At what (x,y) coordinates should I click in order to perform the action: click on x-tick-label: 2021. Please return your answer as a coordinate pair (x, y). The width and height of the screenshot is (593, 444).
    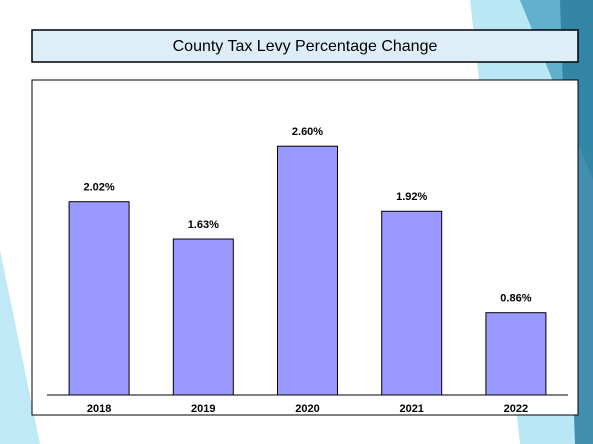
    Looking at the image, I should click on (411, 409).